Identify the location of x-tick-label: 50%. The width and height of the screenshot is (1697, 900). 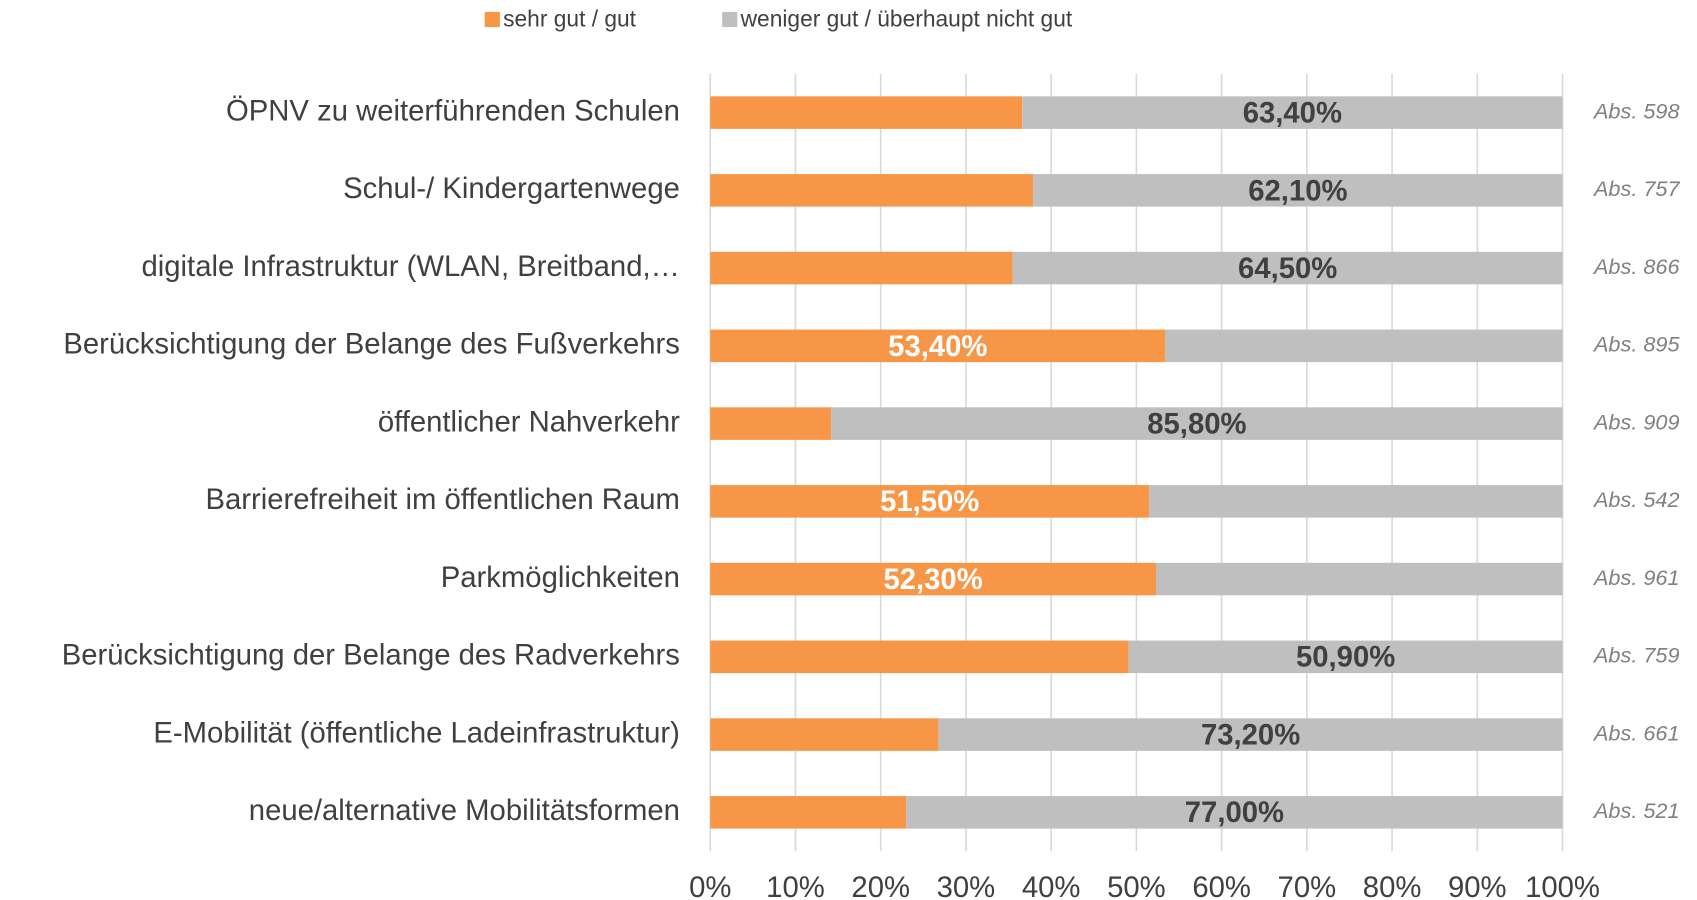
(1136, 886).